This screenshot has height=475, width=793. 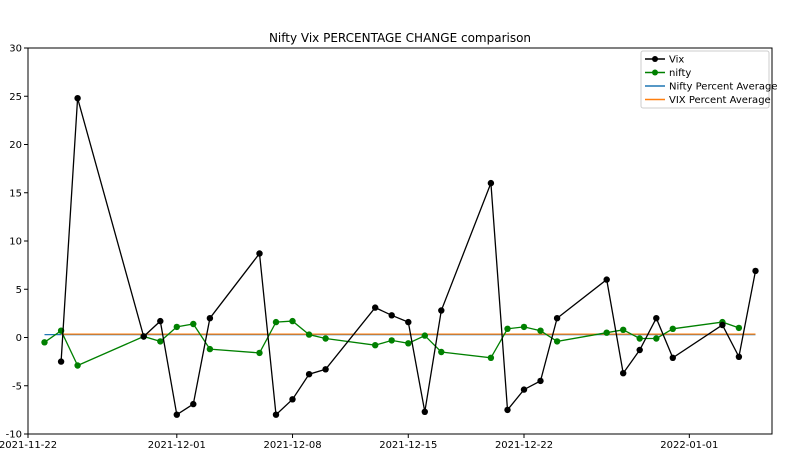 I want to click on legend-item-vix-percent-average: VIX Percent Average, so click(x=708, y=100).